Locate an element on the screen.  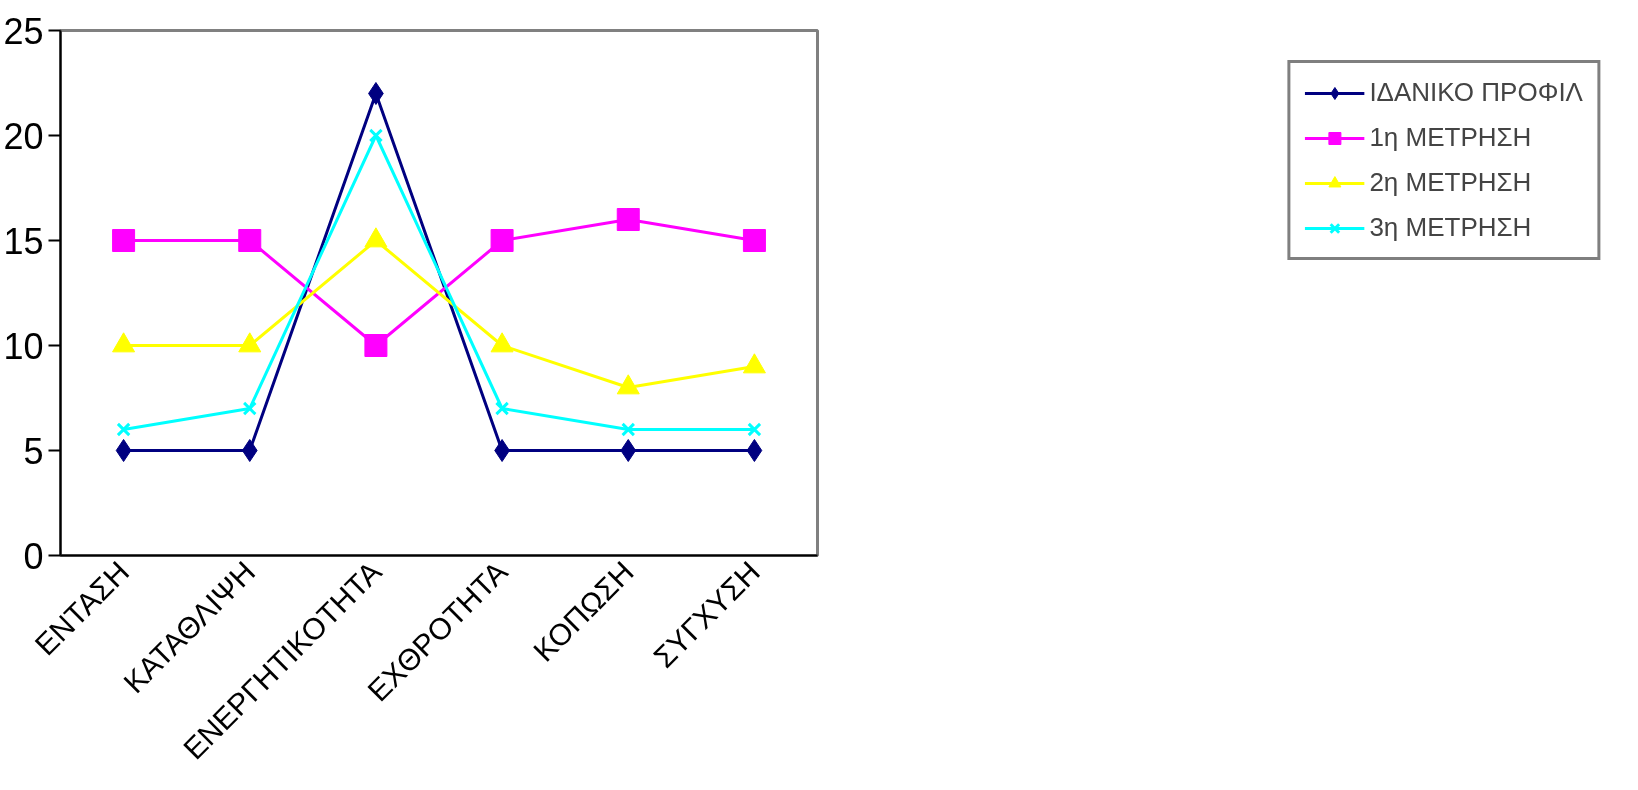
y-tick-label: 15 is located at coordinates (23, 241).